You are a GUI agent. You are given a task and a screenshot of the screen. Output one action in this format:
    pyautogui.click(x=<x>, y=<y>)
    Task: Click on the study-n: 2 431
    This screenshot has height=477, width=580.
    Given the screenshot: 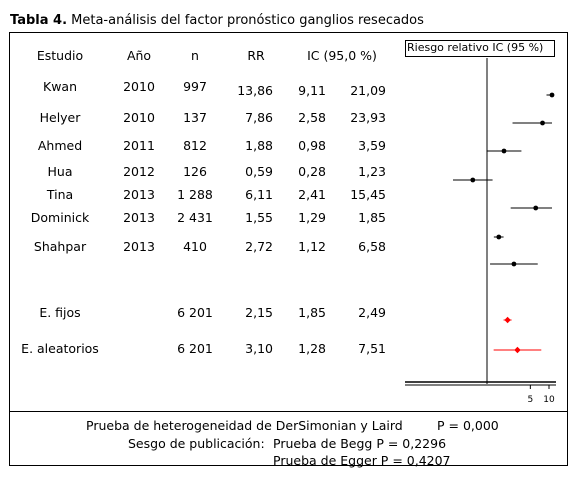 What is the action you would take?
    pyautogui.click(x=195, y=217)
    